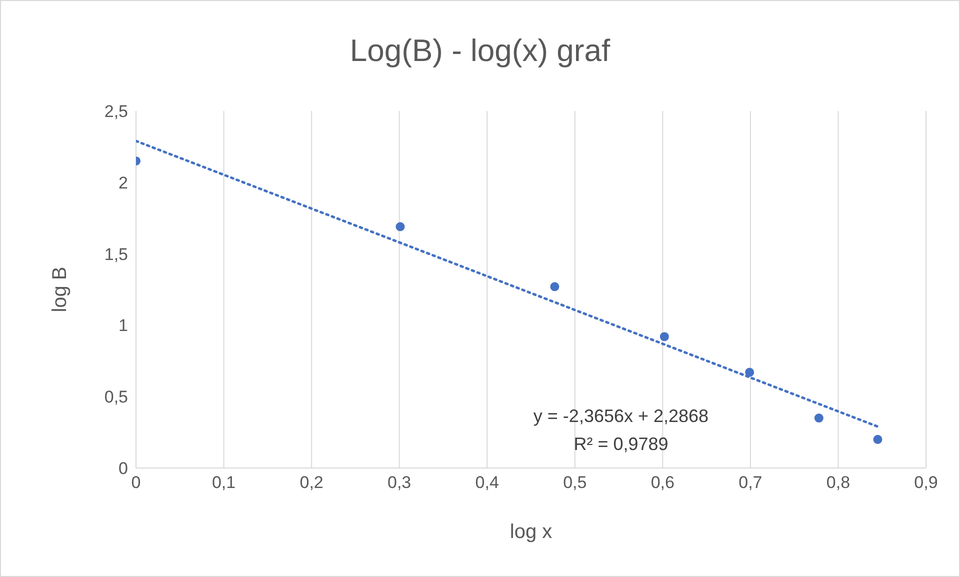 The image size is (960, 577). What do you see at coordinates (662, 482) in the screenshot?
I see `x-tick-label: 0,6` at bounding box center [662, 482].